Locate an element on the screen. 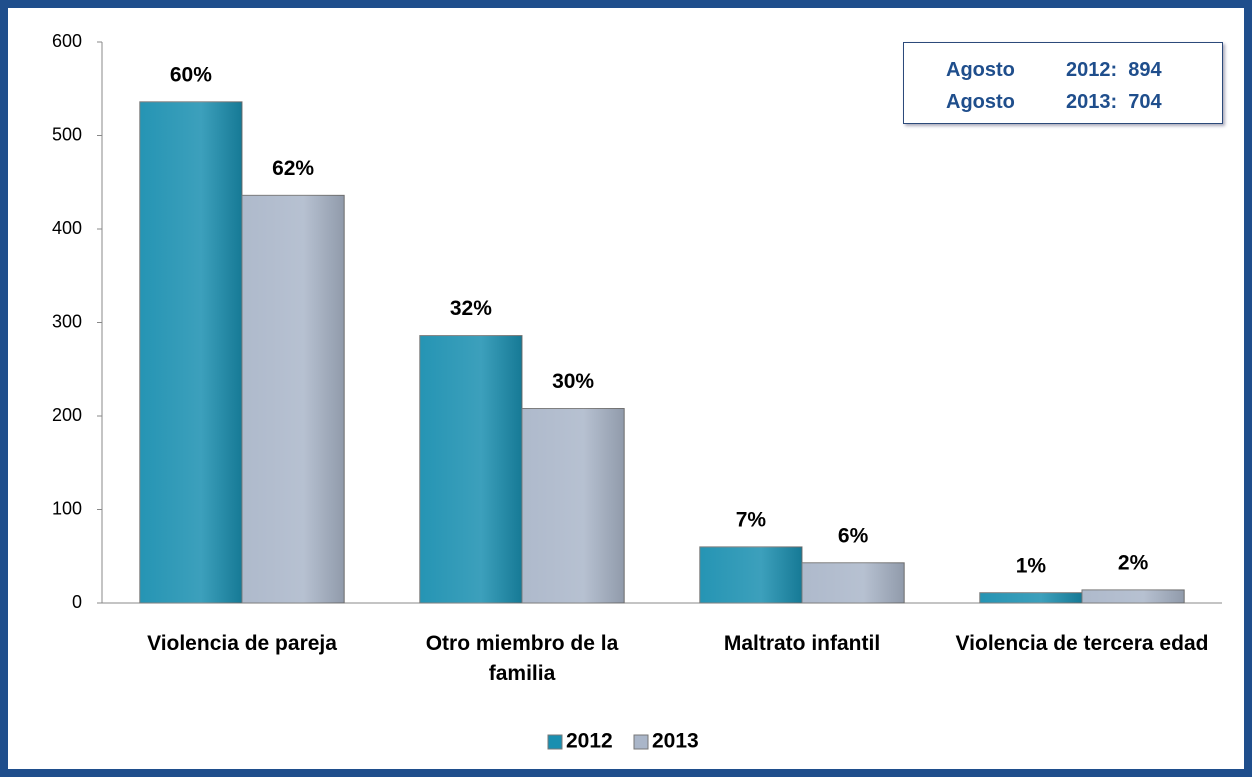 The image size is (1252, 777). y-tick-label: 600 is located at coordinates (67, 41).